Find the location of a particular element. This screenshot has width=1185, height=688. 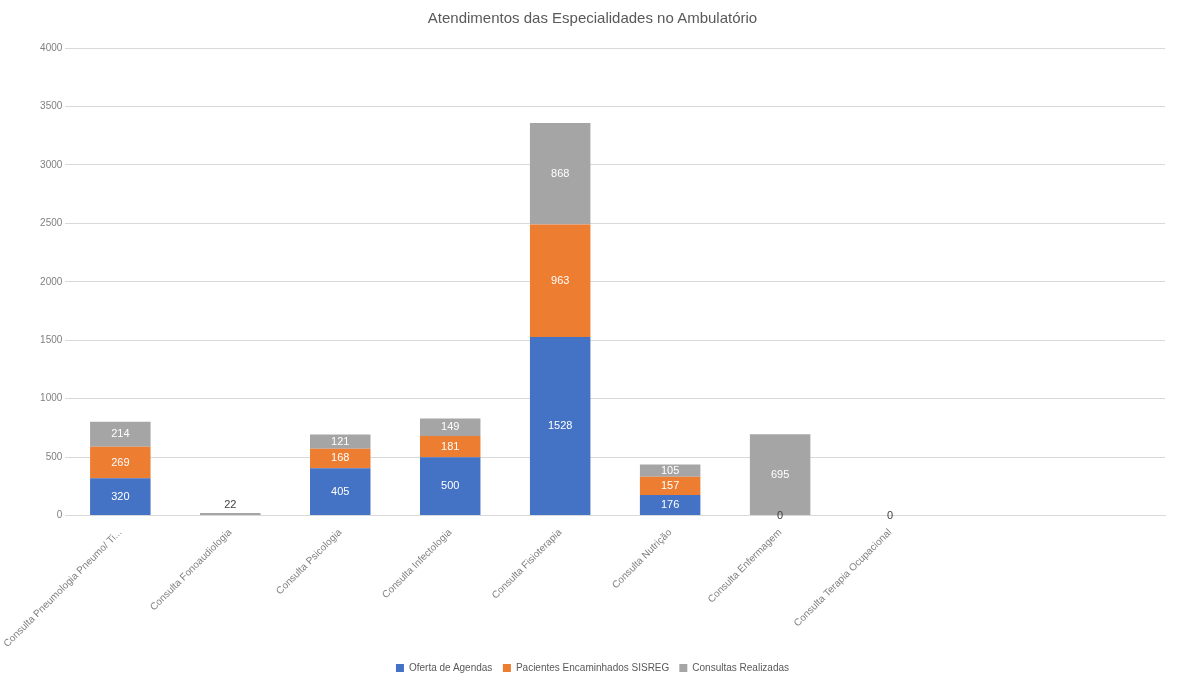

data-label: 121 is located at coordinates (340, 440).